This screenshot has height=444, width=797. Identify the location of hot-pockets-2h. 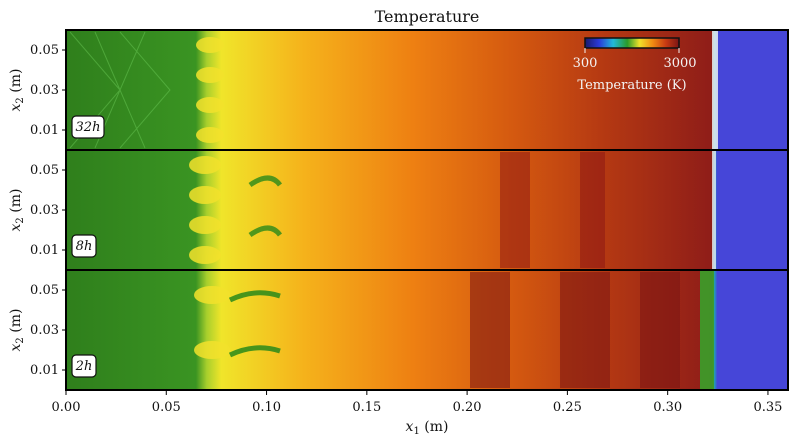
(575, 330).